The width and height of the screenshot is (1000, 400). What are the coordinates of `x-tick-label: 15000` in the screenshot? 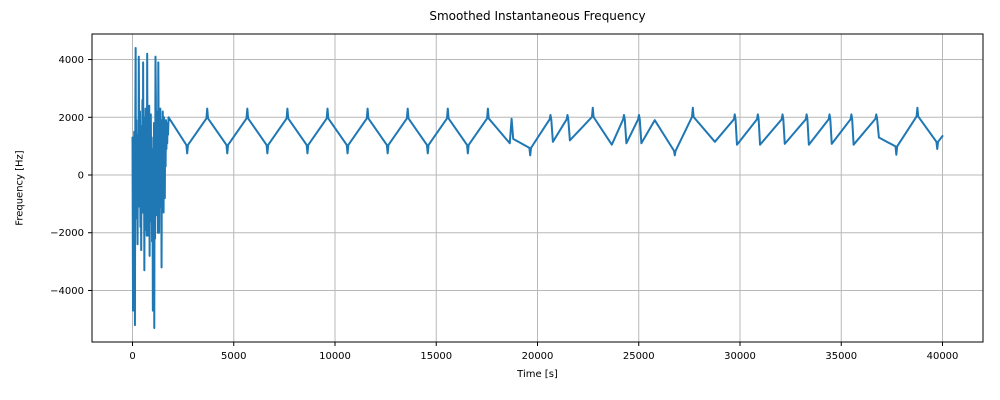 It's located at (436, 356).